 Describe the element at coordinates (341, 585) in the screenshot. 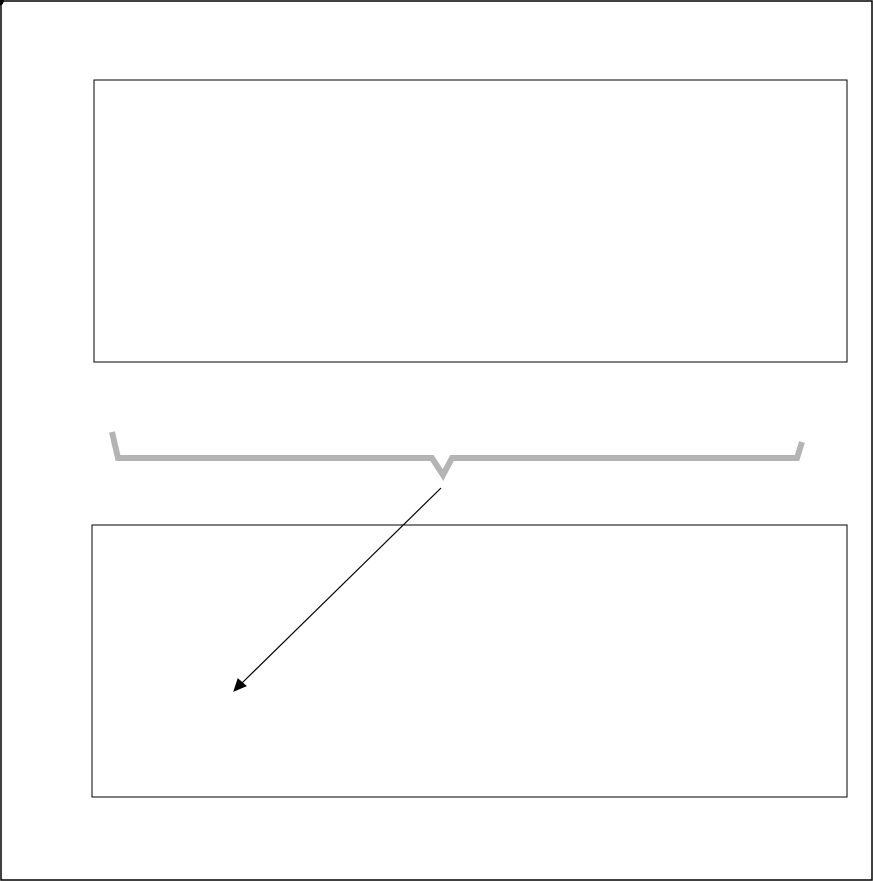

I see `pointer-arrow-line` at that location.